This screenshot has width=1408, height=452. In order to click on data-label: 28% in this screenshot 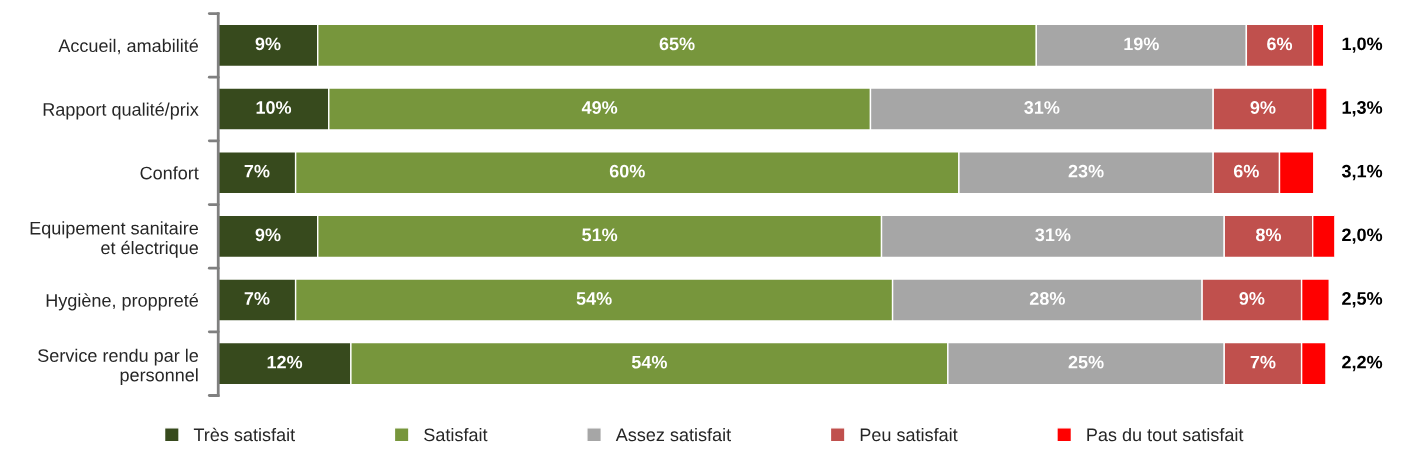, I will do `click(1047, 298)`.